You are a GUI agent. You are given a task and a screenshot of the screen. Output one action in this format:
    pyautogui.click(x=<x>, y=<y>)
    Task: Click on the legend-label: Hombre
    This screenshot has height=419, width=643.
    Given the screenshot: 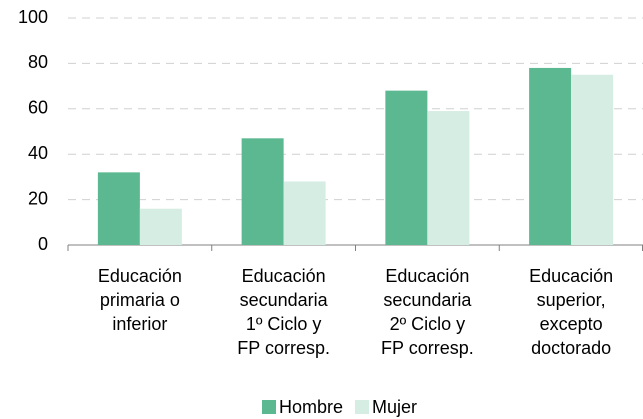 What is the action you would take?
    pyautogui.click(x=311, y=407)
    